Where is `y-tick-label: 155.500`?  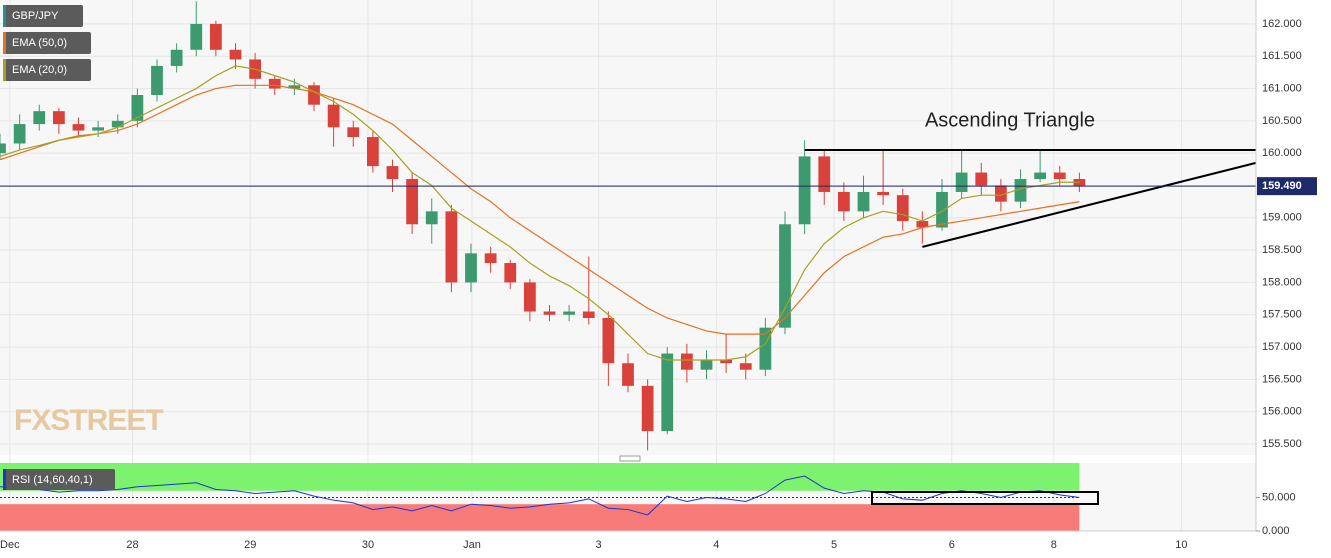
y-tick-label: 155.500 is located at coordinates (1282, 444).